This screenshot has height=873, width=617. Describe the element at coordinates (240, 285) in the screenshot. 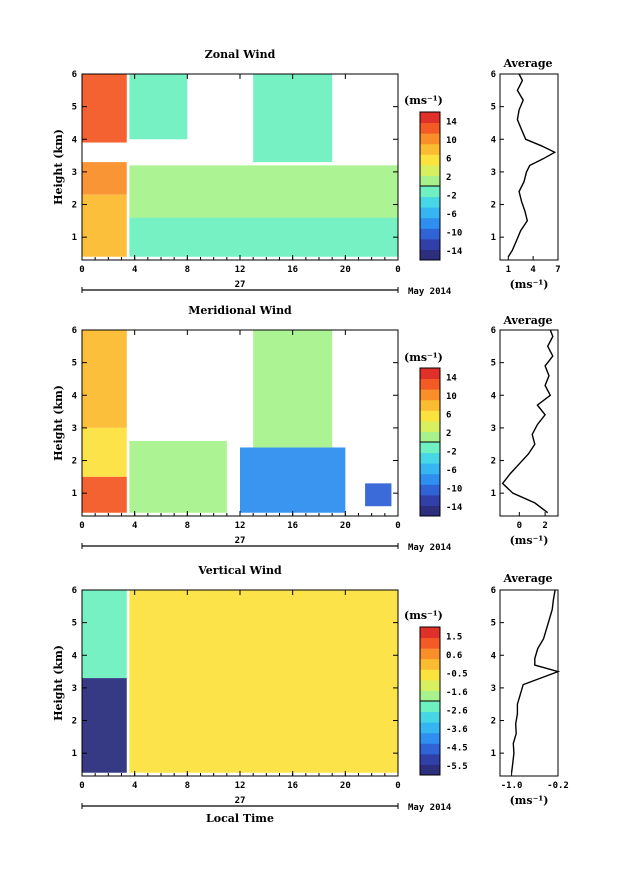

I see `day-label: 27` at that location.